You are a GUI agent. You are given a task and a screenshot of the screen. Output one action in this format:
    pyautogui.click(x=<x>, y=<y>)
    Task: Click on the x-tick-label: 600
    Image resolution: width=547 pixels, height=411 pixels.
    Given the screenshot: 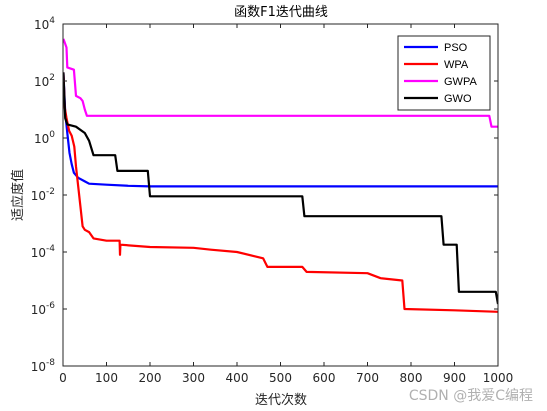 What is the action you would take?
    pyautogui.click(x=324, y=378)
    